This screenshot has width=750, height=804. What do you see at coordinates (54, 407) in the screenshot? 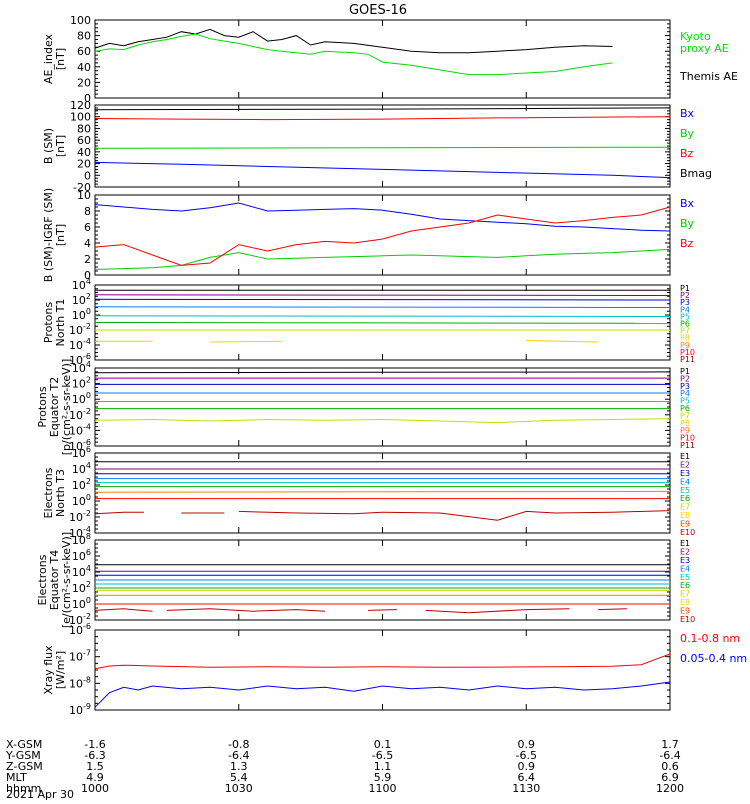
I see `y-axis-label: Equator T2` at bounding box center [54, 407].